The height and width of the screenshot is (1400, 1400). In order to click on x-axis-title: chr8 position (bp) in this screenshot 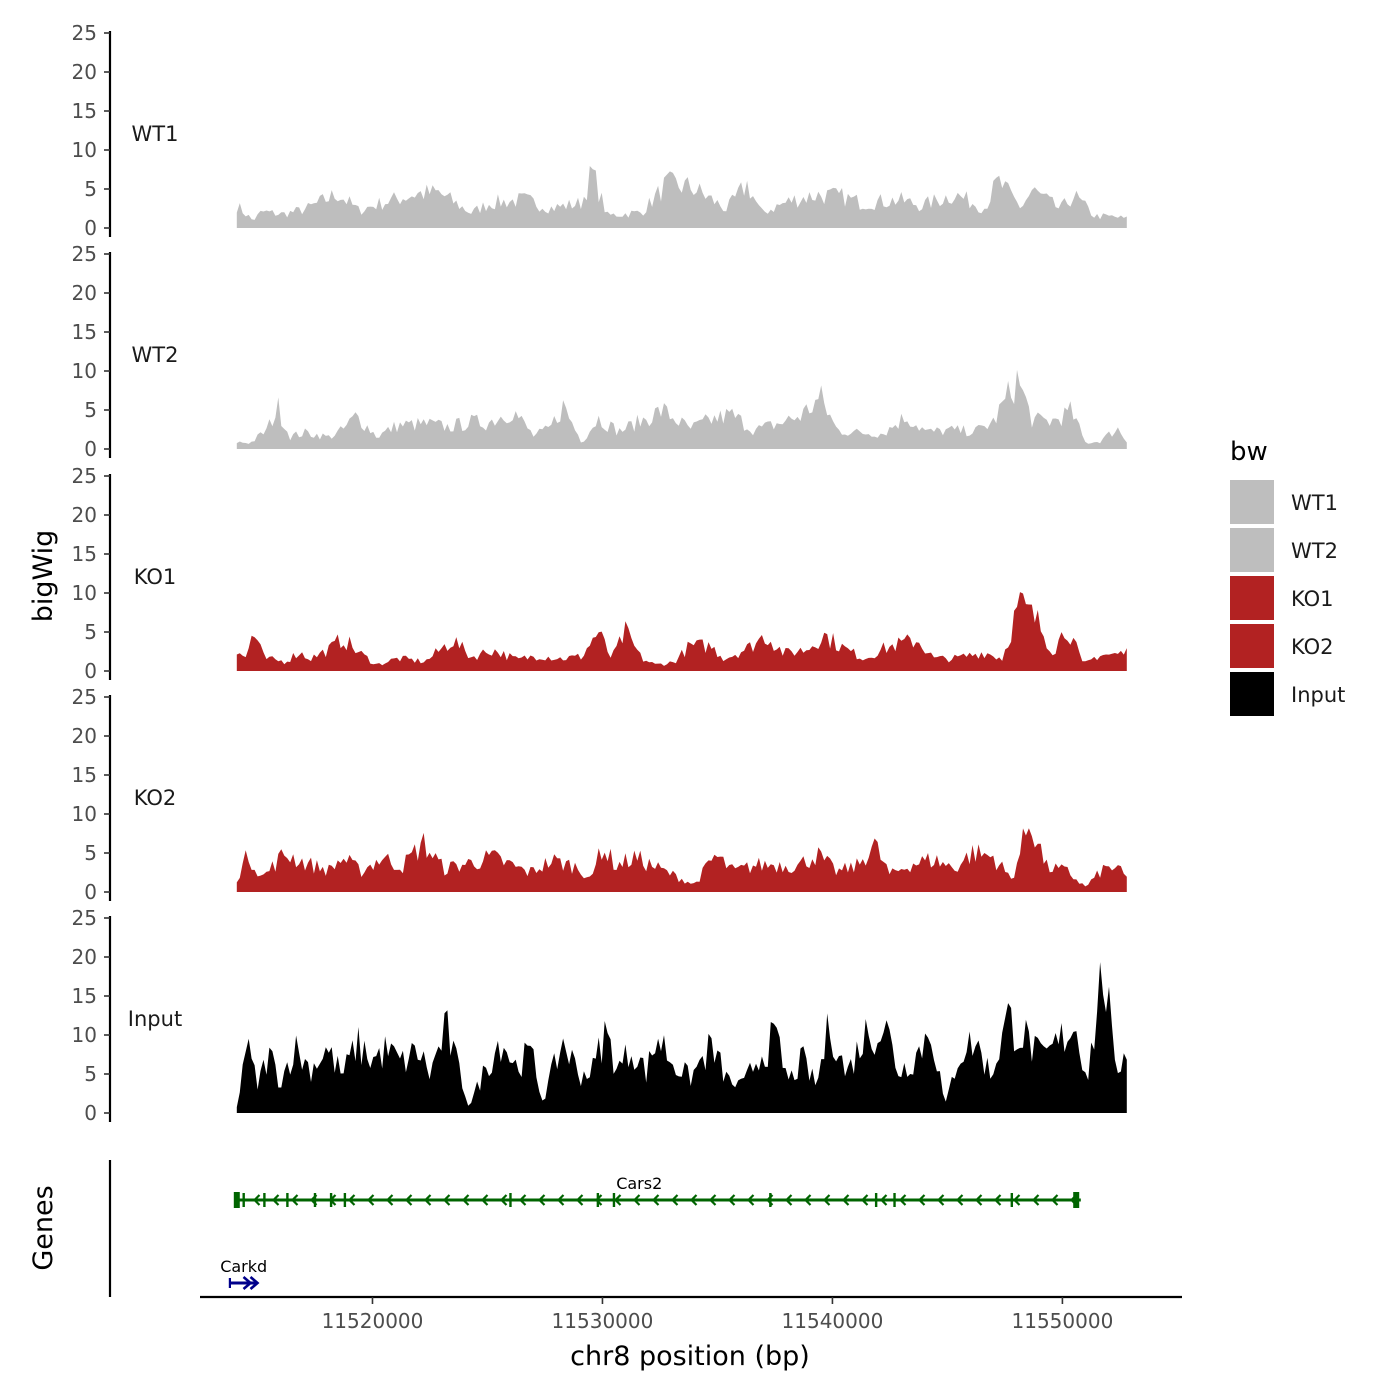, I will do `click(690, 1356)`.